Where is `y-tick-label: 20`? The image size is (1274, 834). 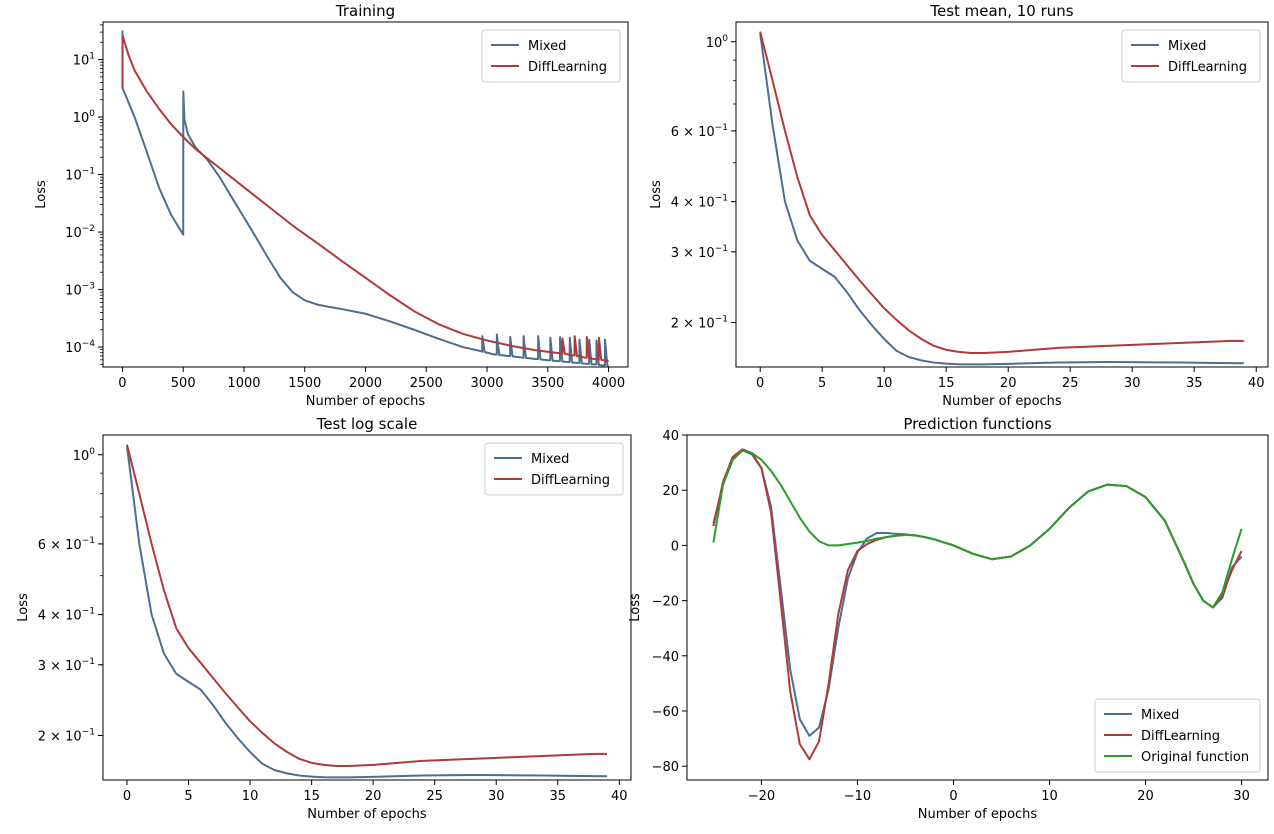
y-tick-label: 20 is located at coordinates (670, 491).